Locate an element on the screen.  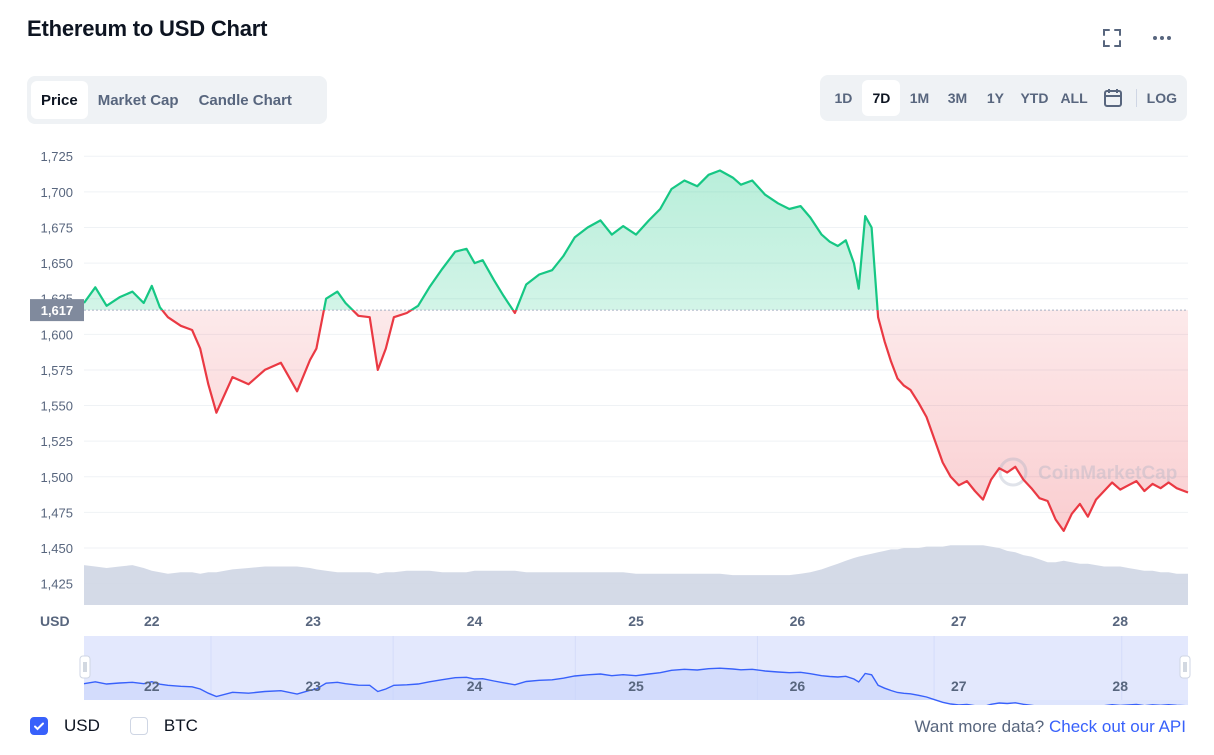
x-tick-label: 22 is located at coordinates (152, 621).